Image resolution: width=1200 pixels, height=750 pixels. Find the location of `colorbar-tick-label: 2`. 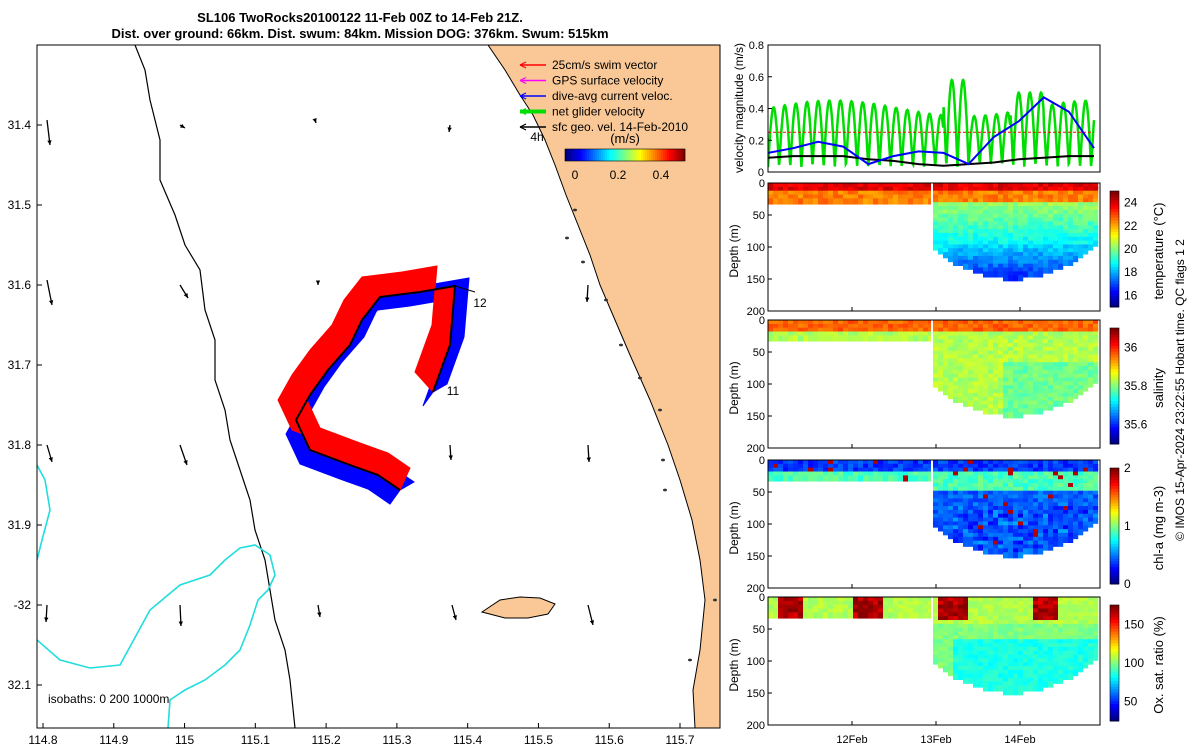

colorbar-tick-label: 2 is located at coordinates (1127, 468).